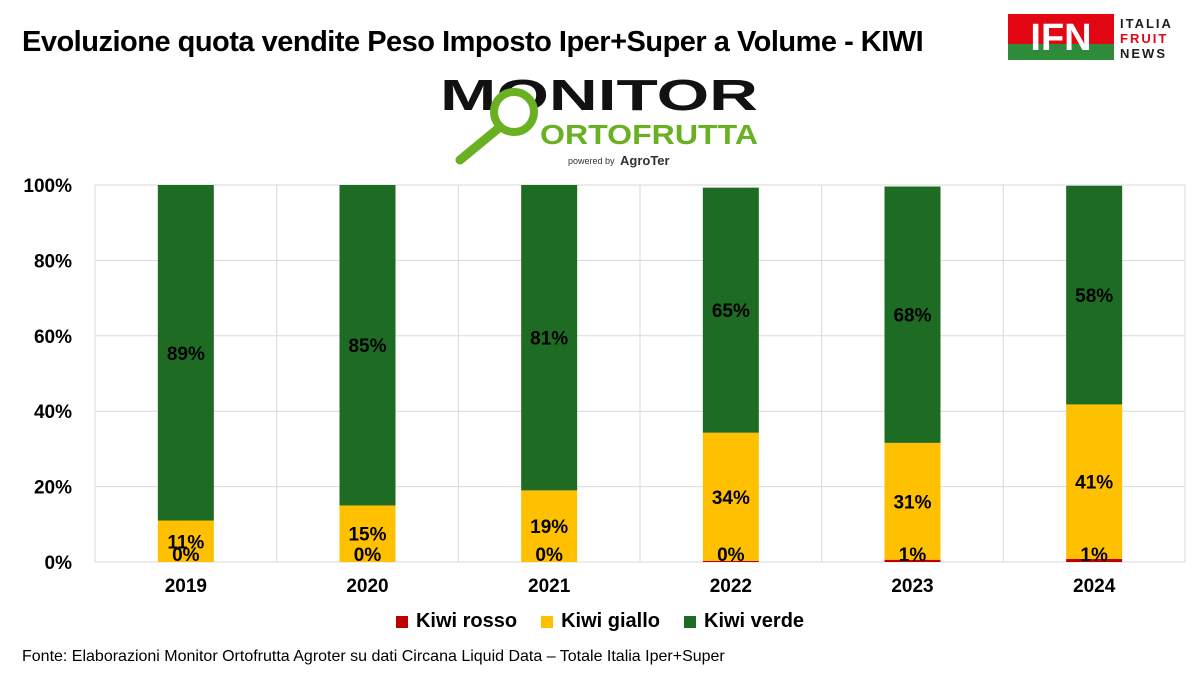  Describe the element at coordinates (549, 586) in the screenshot. I see `x-tick-label: 2021` at that location.